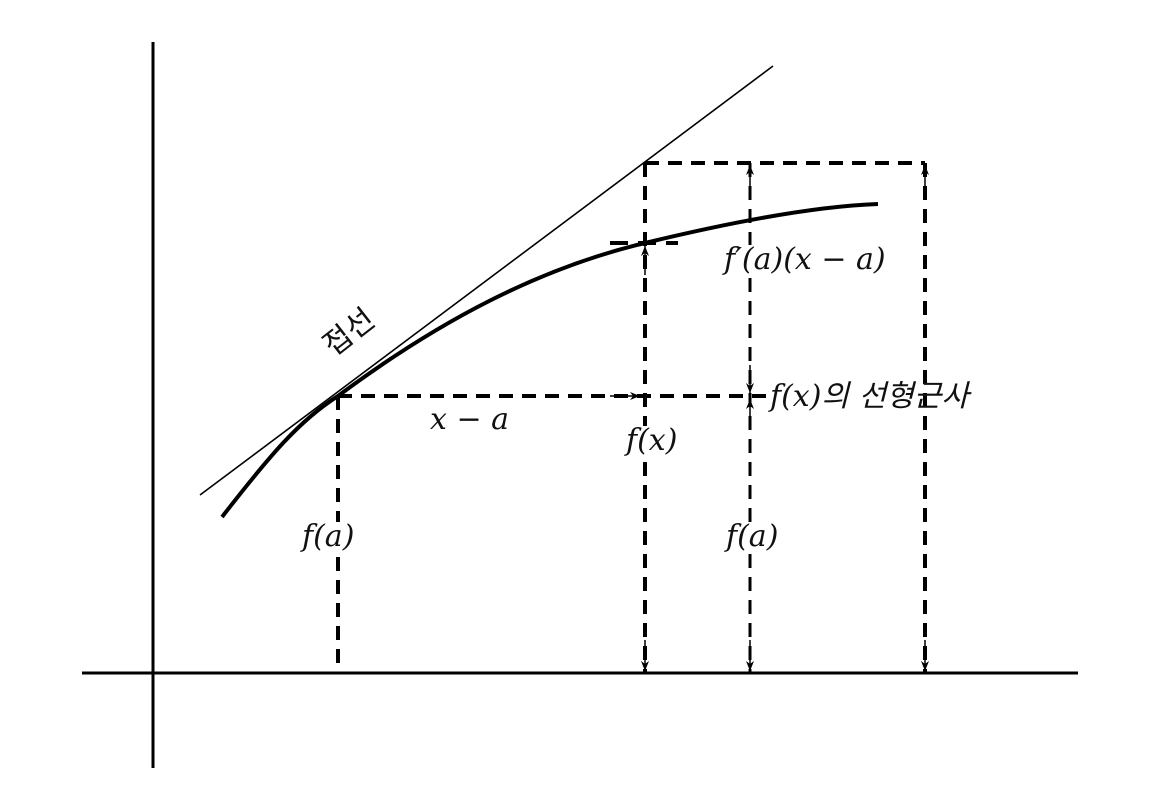 This screenshot has height=796, width=1152. I want to click on fa-right-label: f(a), so click(752, 536).